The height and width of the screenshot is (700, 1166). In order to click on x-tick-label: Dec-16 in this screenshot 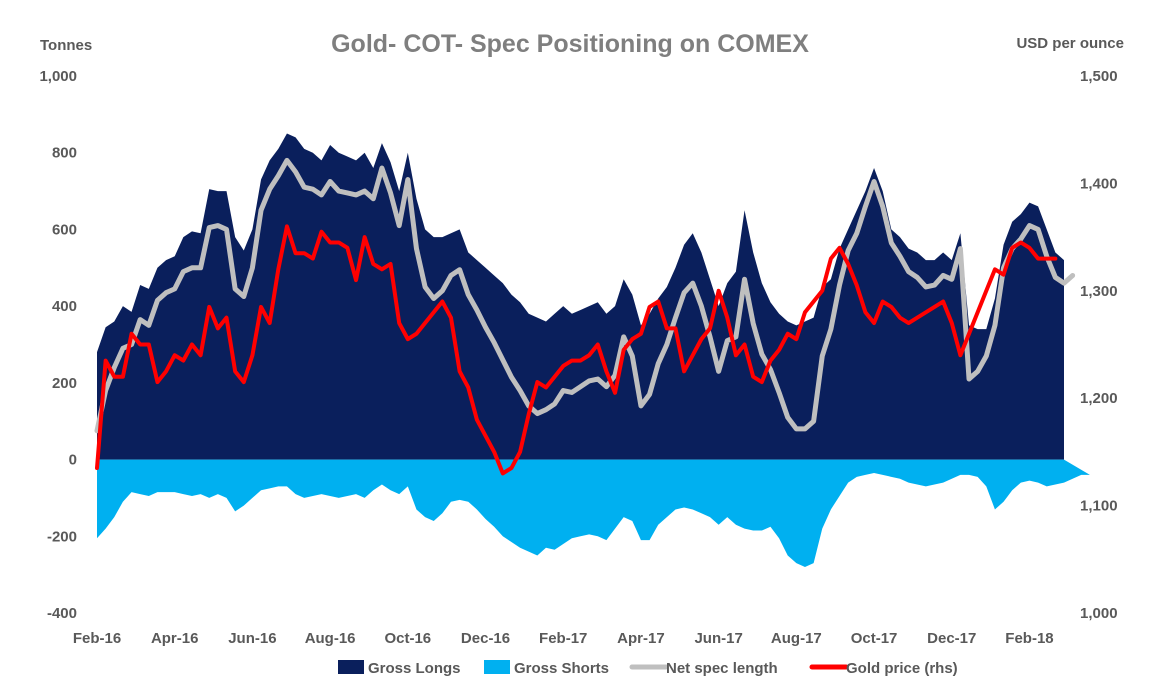, I will do `click(485, 638)`.